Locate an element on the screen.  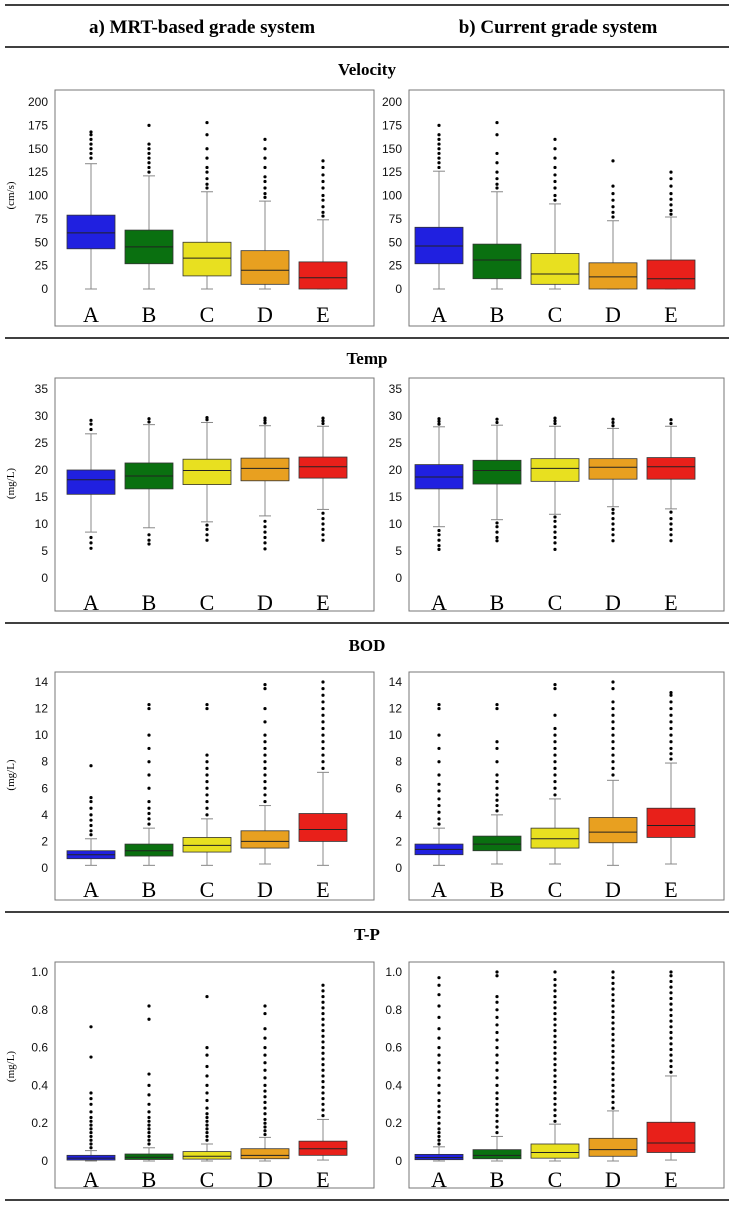
category-label: D is located at coordinates (265, 889).